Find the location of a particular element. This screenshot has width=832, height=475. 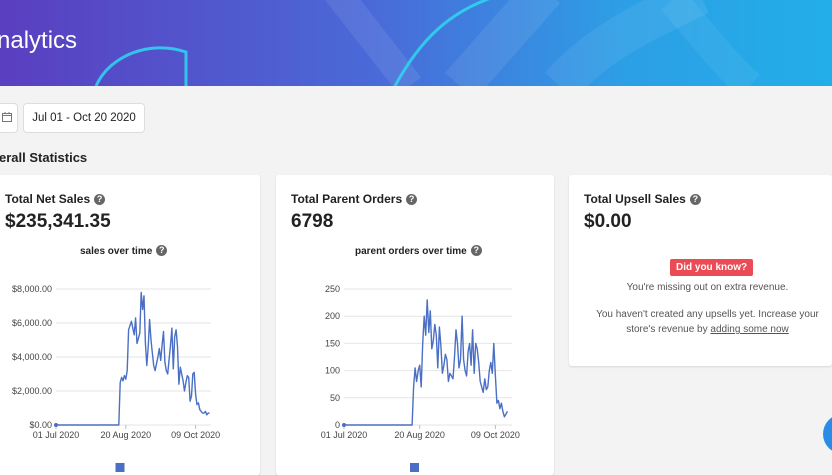

net-sales-value: $235,341.35 is located at coordinates (58, 221).